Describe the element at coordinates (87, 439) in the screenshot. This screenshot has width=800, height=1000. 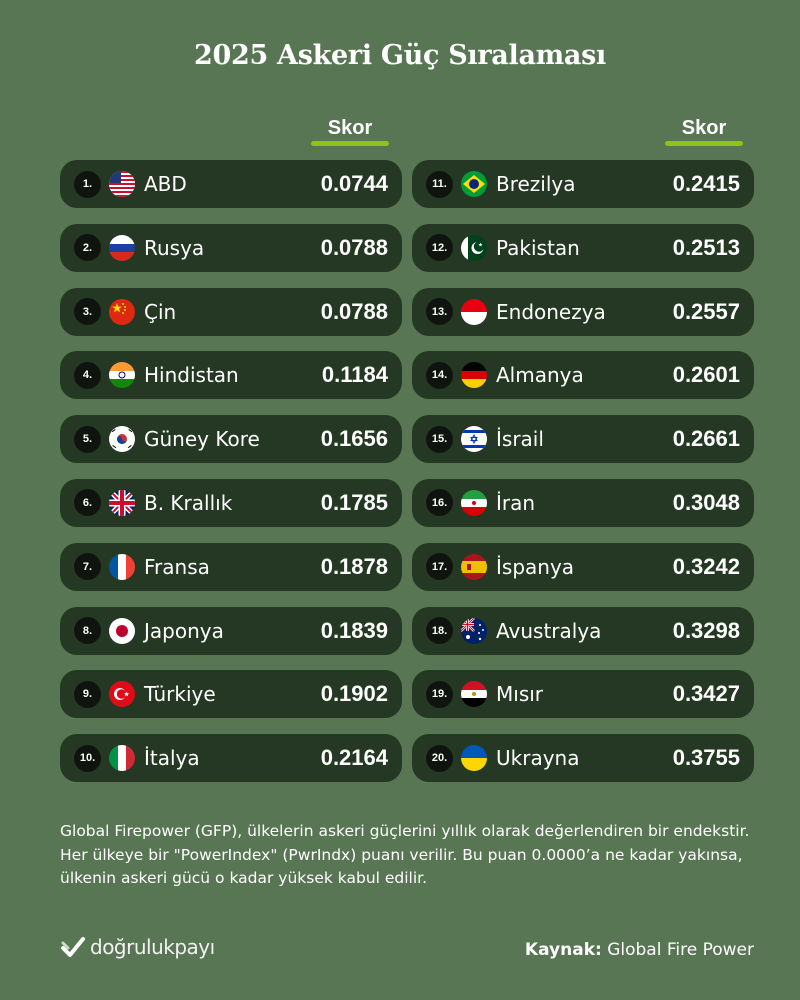
I see `rank-badge: 5.` at that location.